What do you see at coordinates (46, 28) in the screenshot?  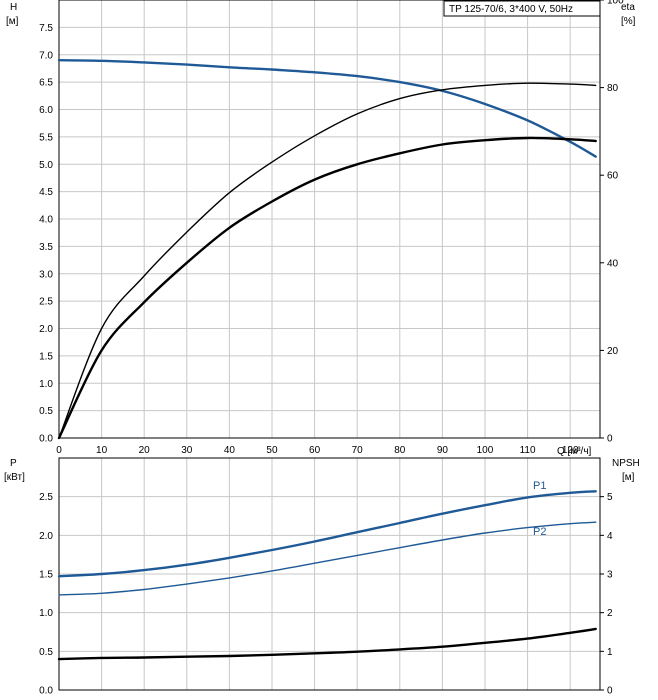 I see `top-left-tick-7.5: 7.5` at bounding box center [46, 28].